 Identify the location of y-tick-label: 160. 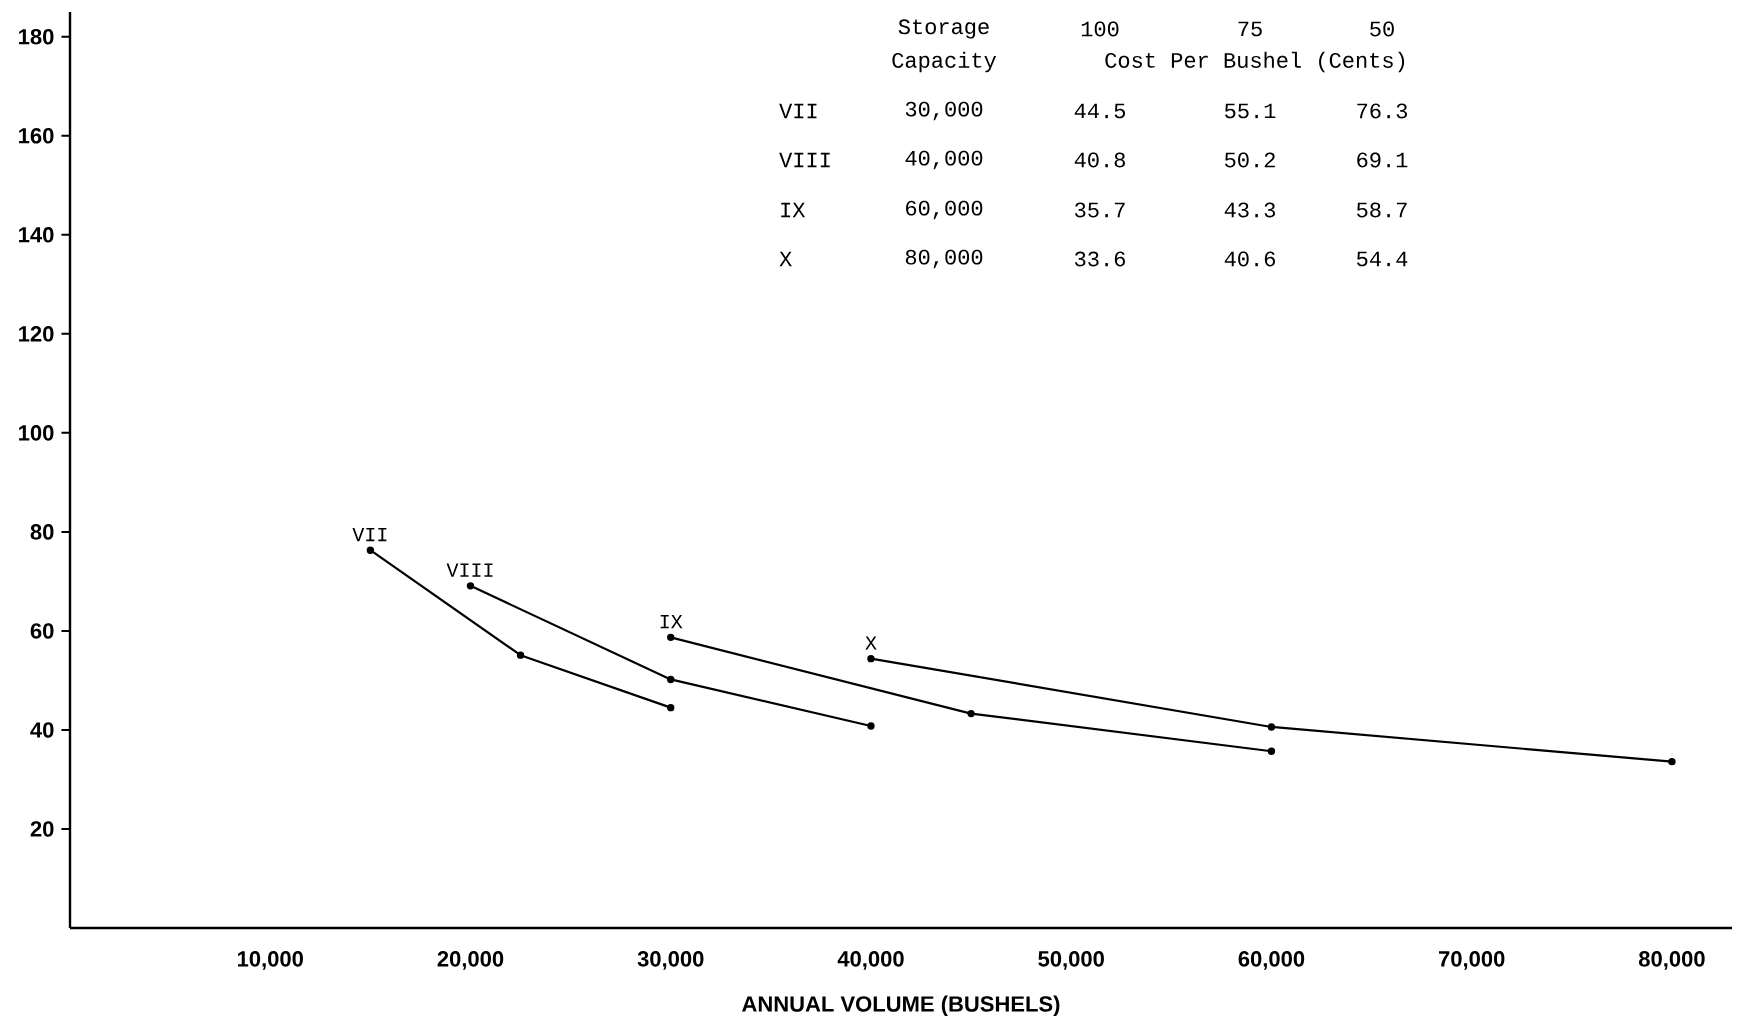
(36, 136).